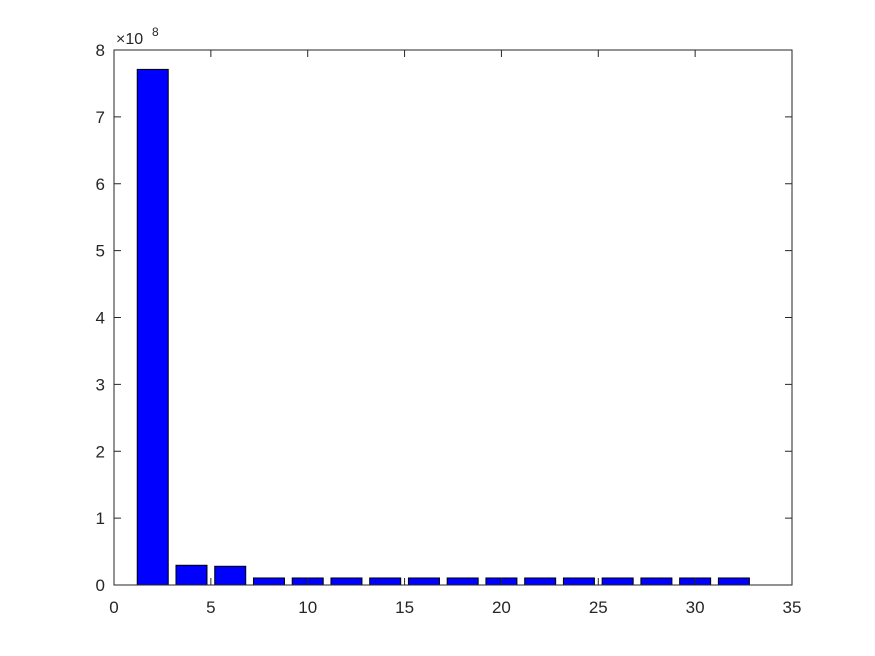 This screenshot has width=875, height=656. What do you see at coordinates (113, 607) in the screenshot?
I see `x-tick-label-0: 0` at bounding box center [113, 607].